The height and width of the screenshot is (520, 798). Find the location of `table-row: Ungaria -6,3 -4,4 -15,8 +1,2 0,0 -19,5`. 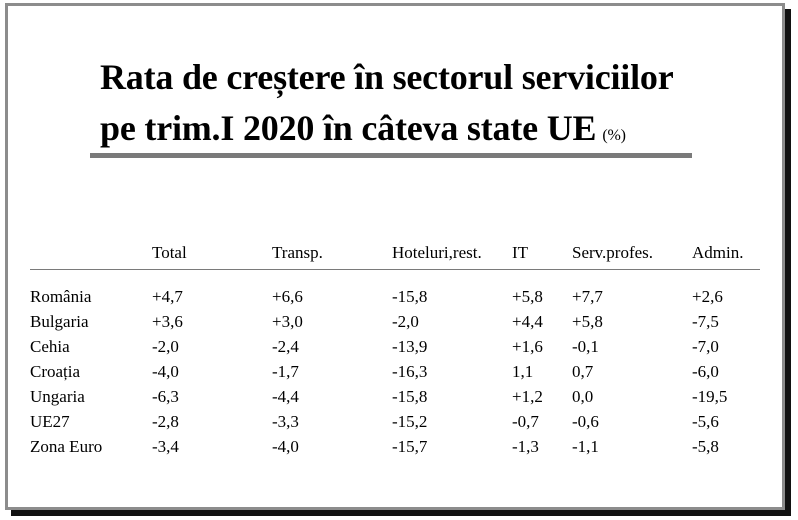

table-row: Ungaria -6,3 -4,4 -15,8 +1,2 0,0 -19,5 is located at coordinates (395, 396).